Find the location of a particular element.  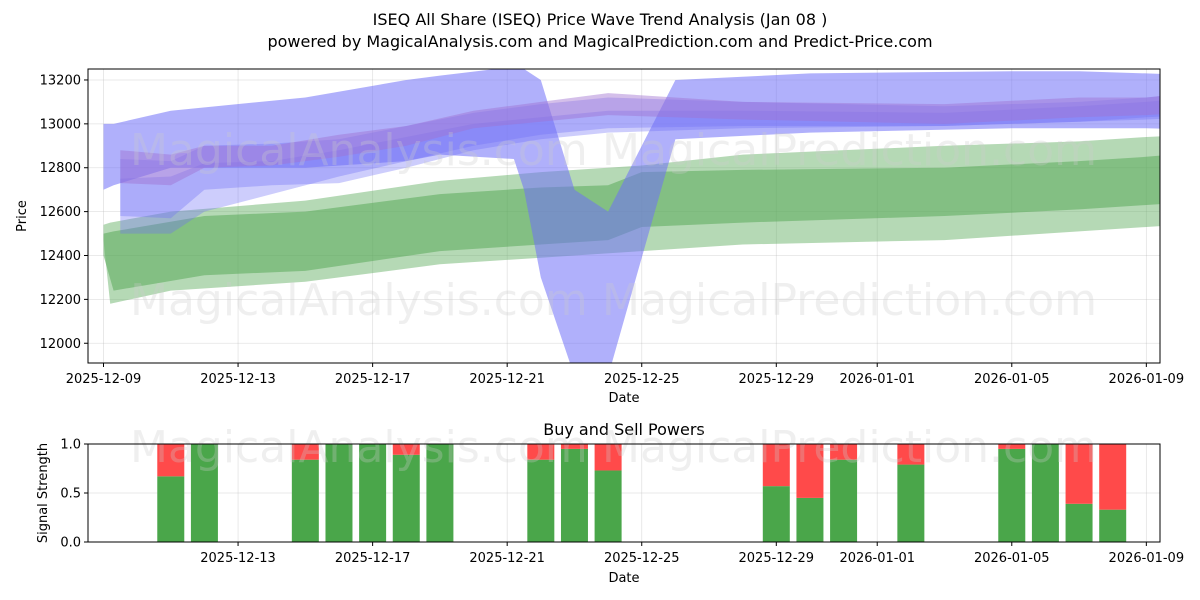

bottom-y-axis-label: Signal Strength is located at coordinates (43, 493).